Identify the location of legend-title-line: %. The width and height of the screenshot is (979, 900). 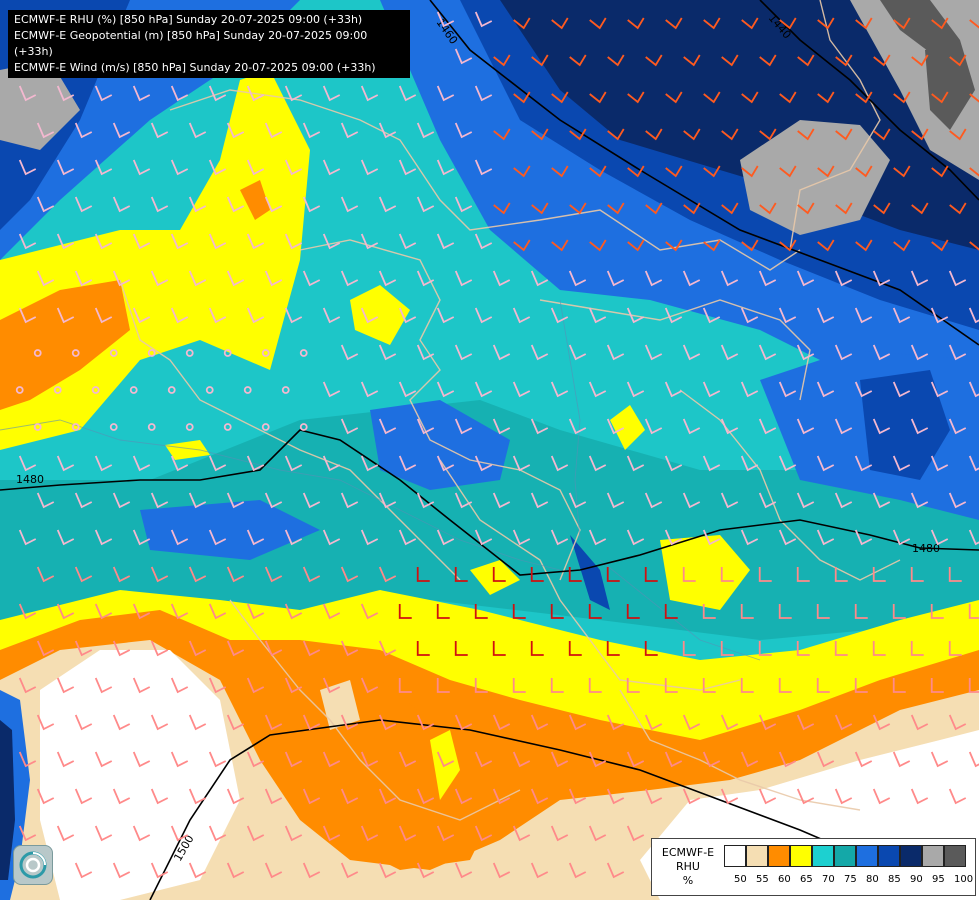
(688, 880).